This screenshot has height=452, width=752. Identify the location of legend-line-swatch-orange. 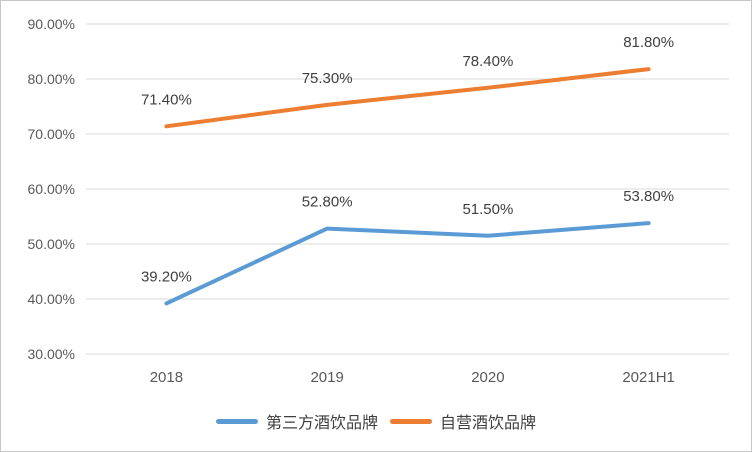
(411, 421).